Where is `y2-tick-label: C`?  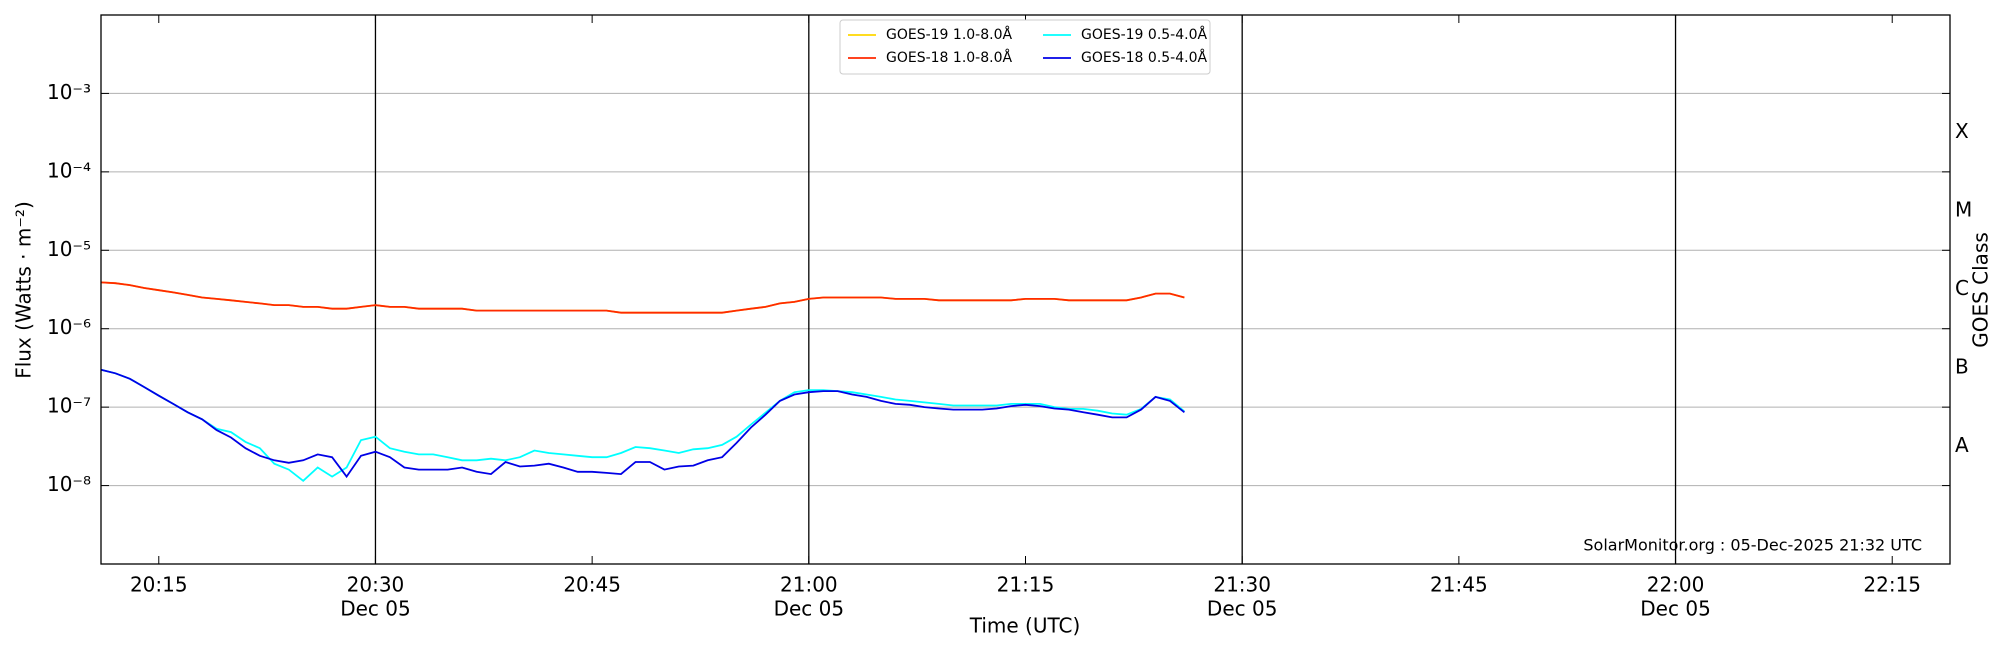 y2-tick-label: C is located at coordinates (1962, 288).